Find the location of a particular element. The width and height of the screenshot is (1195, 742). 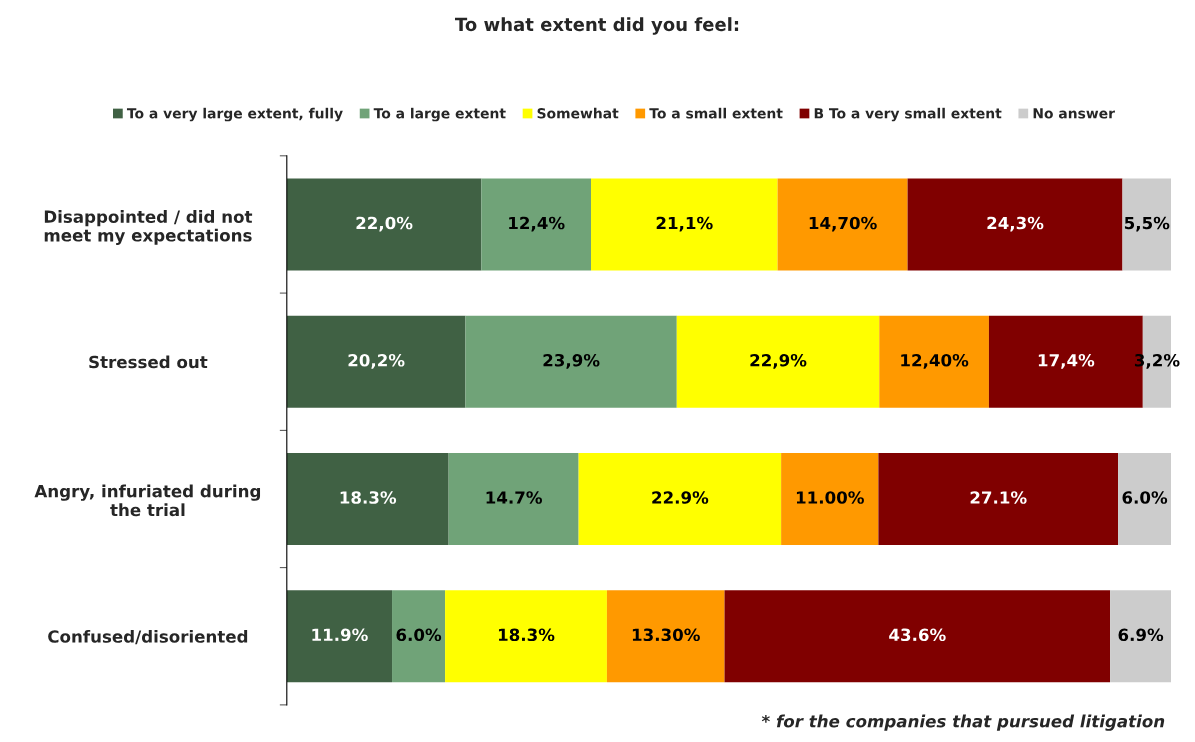

data-label: 20,2% is located at coordinates (376, 361).